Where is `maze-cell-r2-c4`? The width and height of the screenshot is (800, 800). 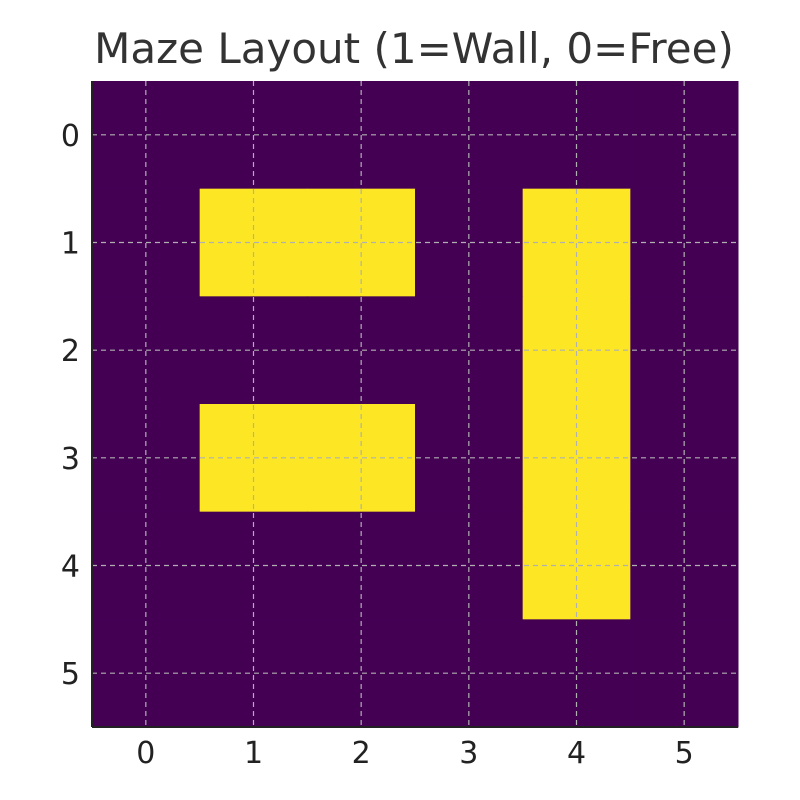 maze-cell-r2-c4 is located at coordinates (576, 350).